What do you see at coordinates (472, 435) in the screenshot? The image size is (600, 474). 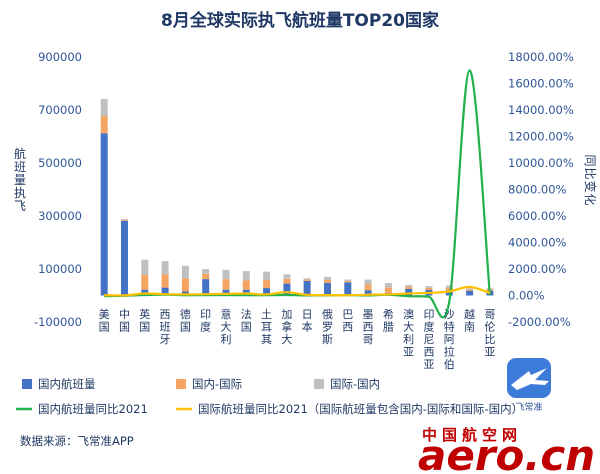 I see `watermark-cn: 中国航空网` at bounding box center [472, 435].